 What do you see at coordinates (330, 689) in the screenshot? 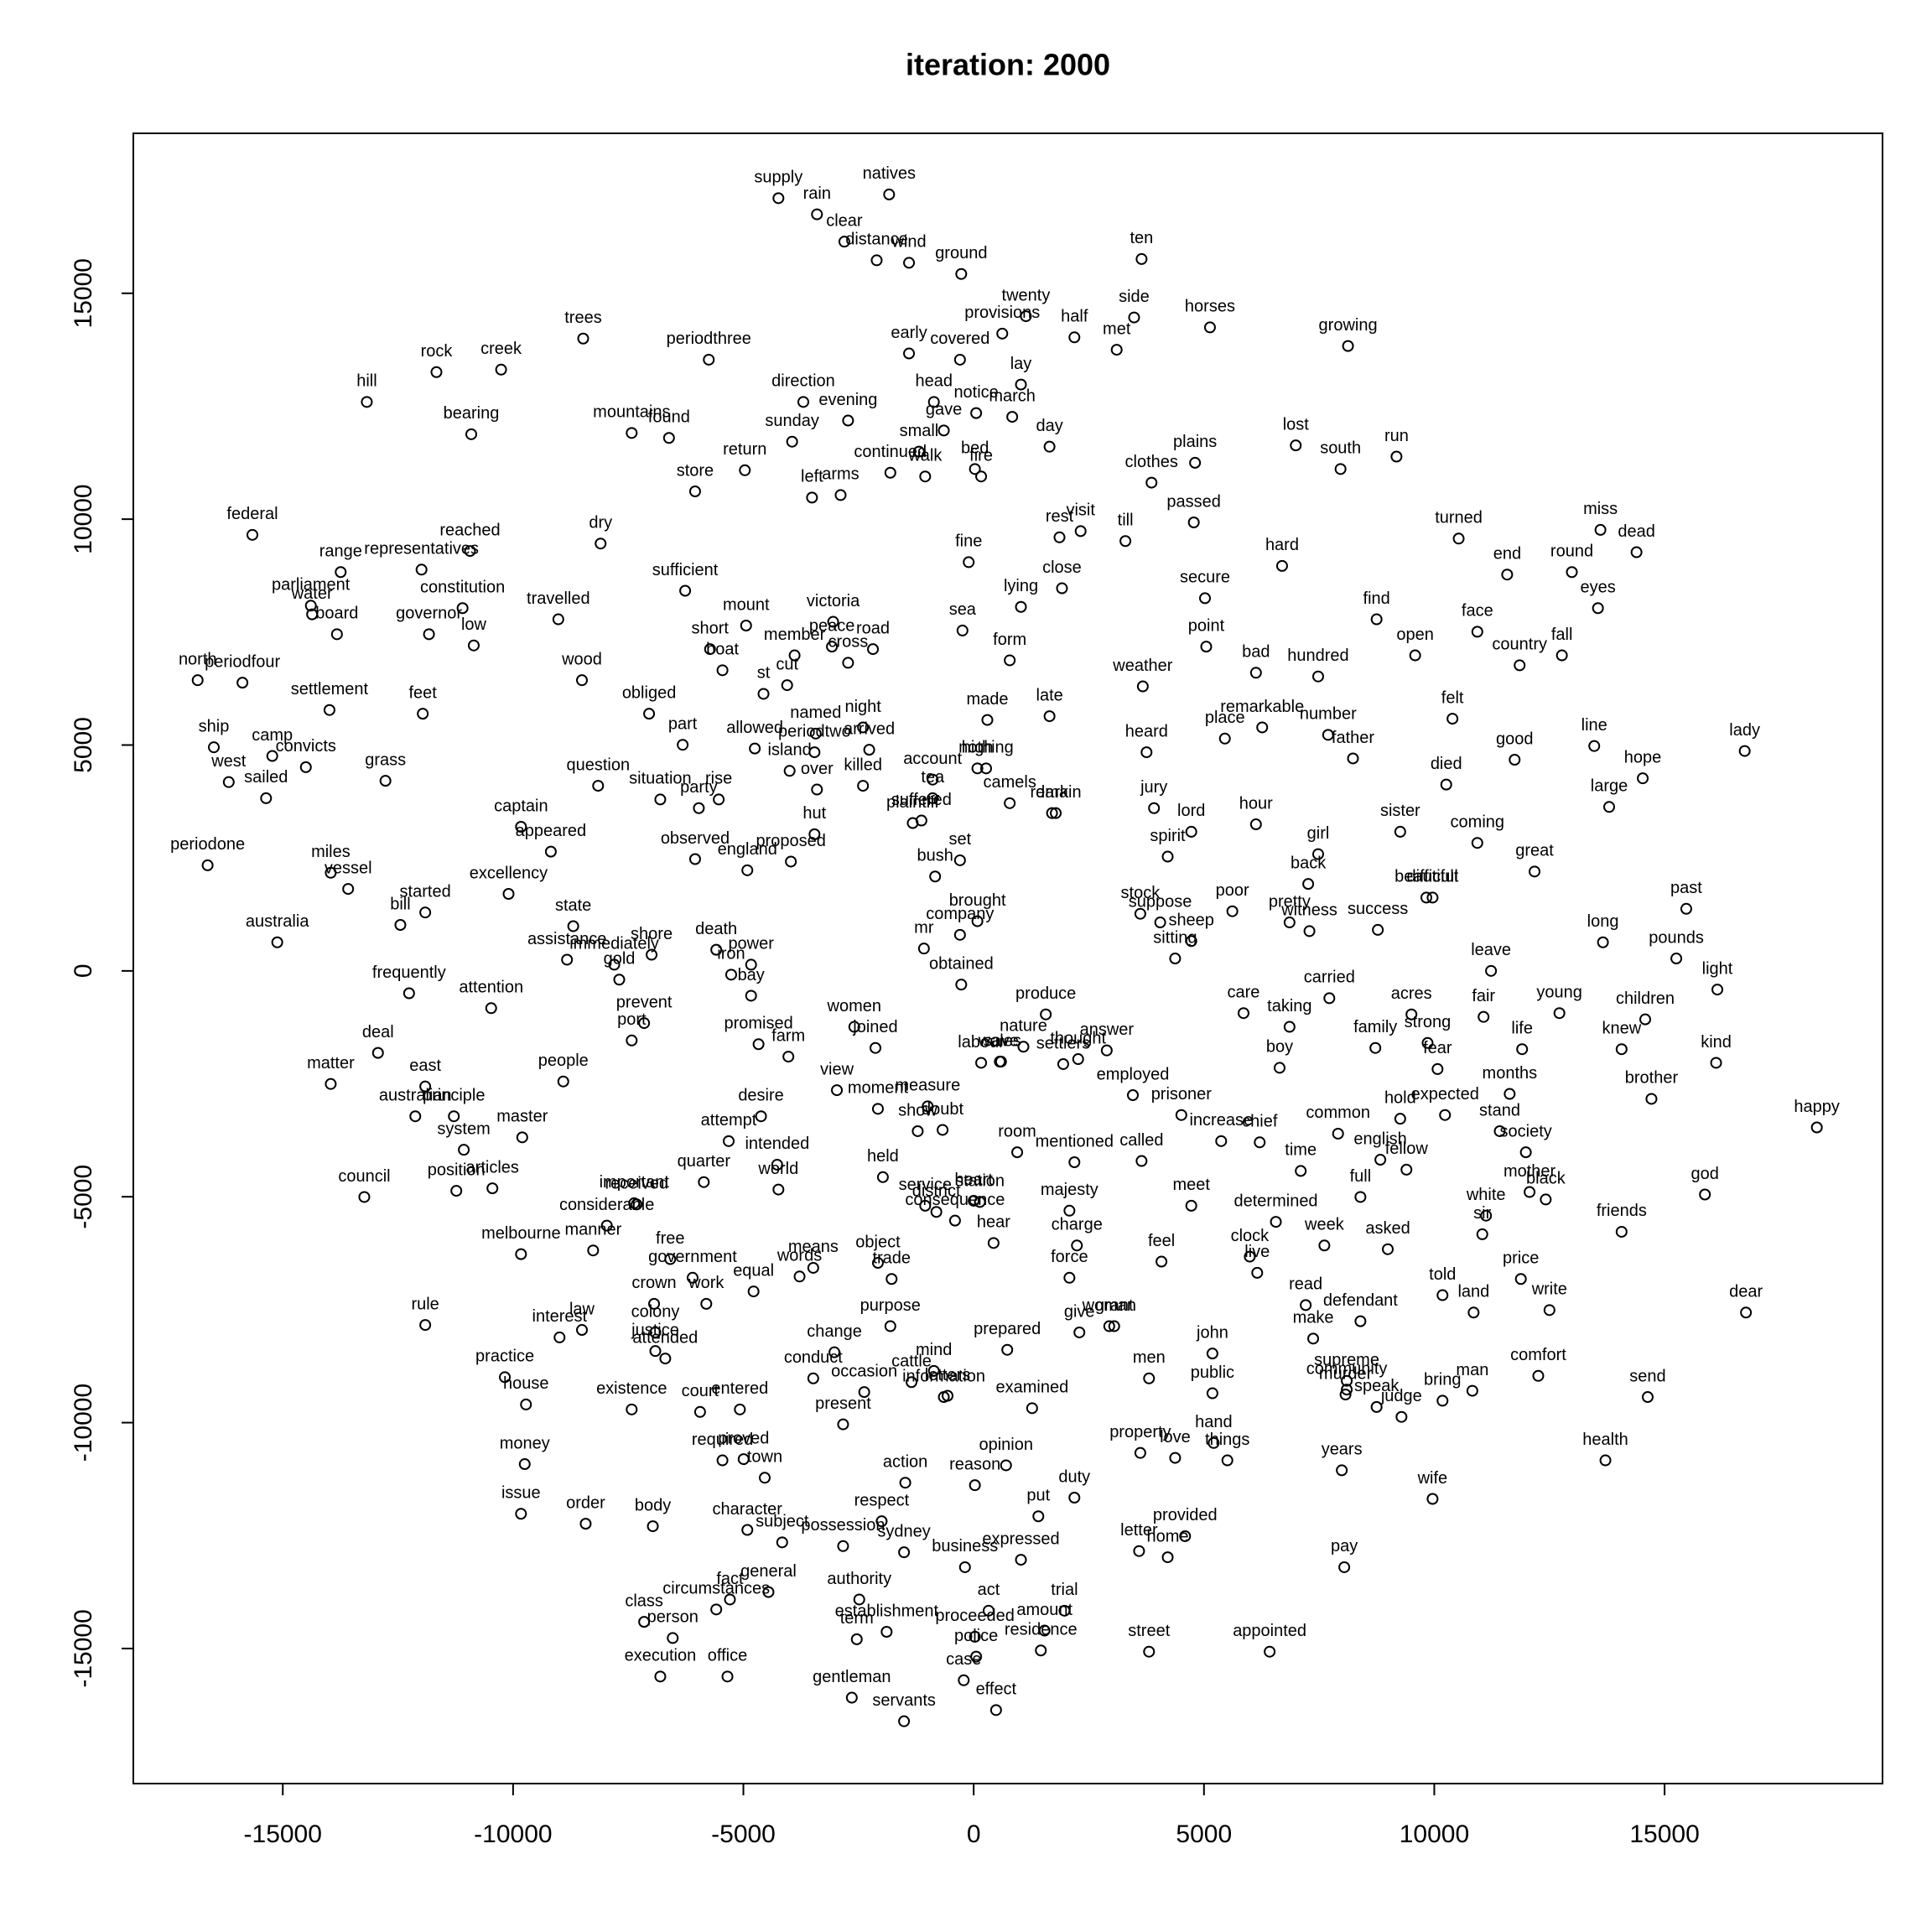
I see `point-label: settlement` at bounding box center [330, 689].